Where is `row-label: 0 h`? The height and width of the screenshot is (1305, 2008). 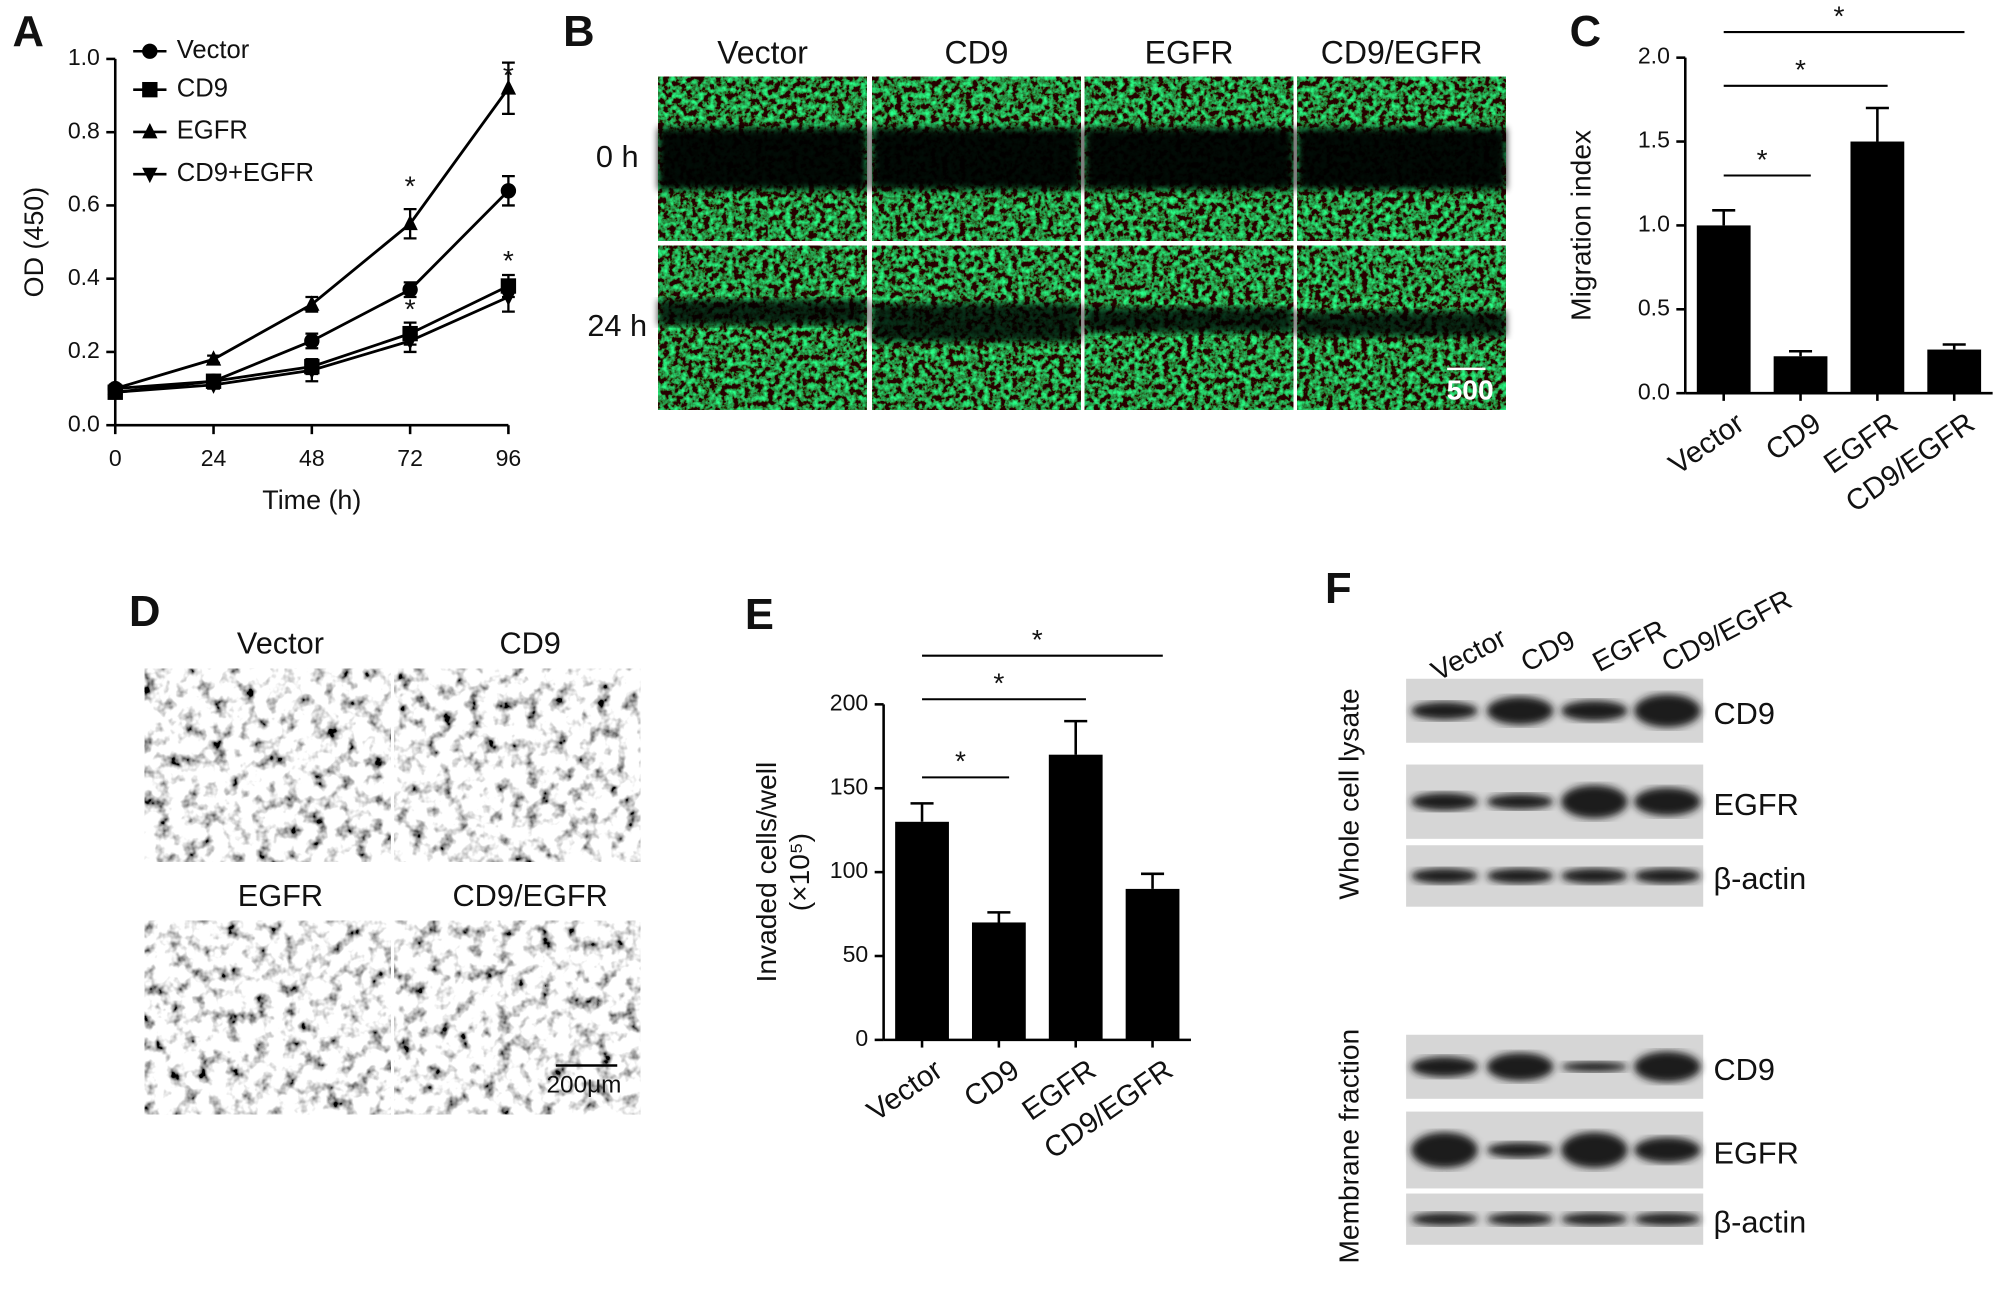 row-label: 0 h is located at coordinates (617, 156).